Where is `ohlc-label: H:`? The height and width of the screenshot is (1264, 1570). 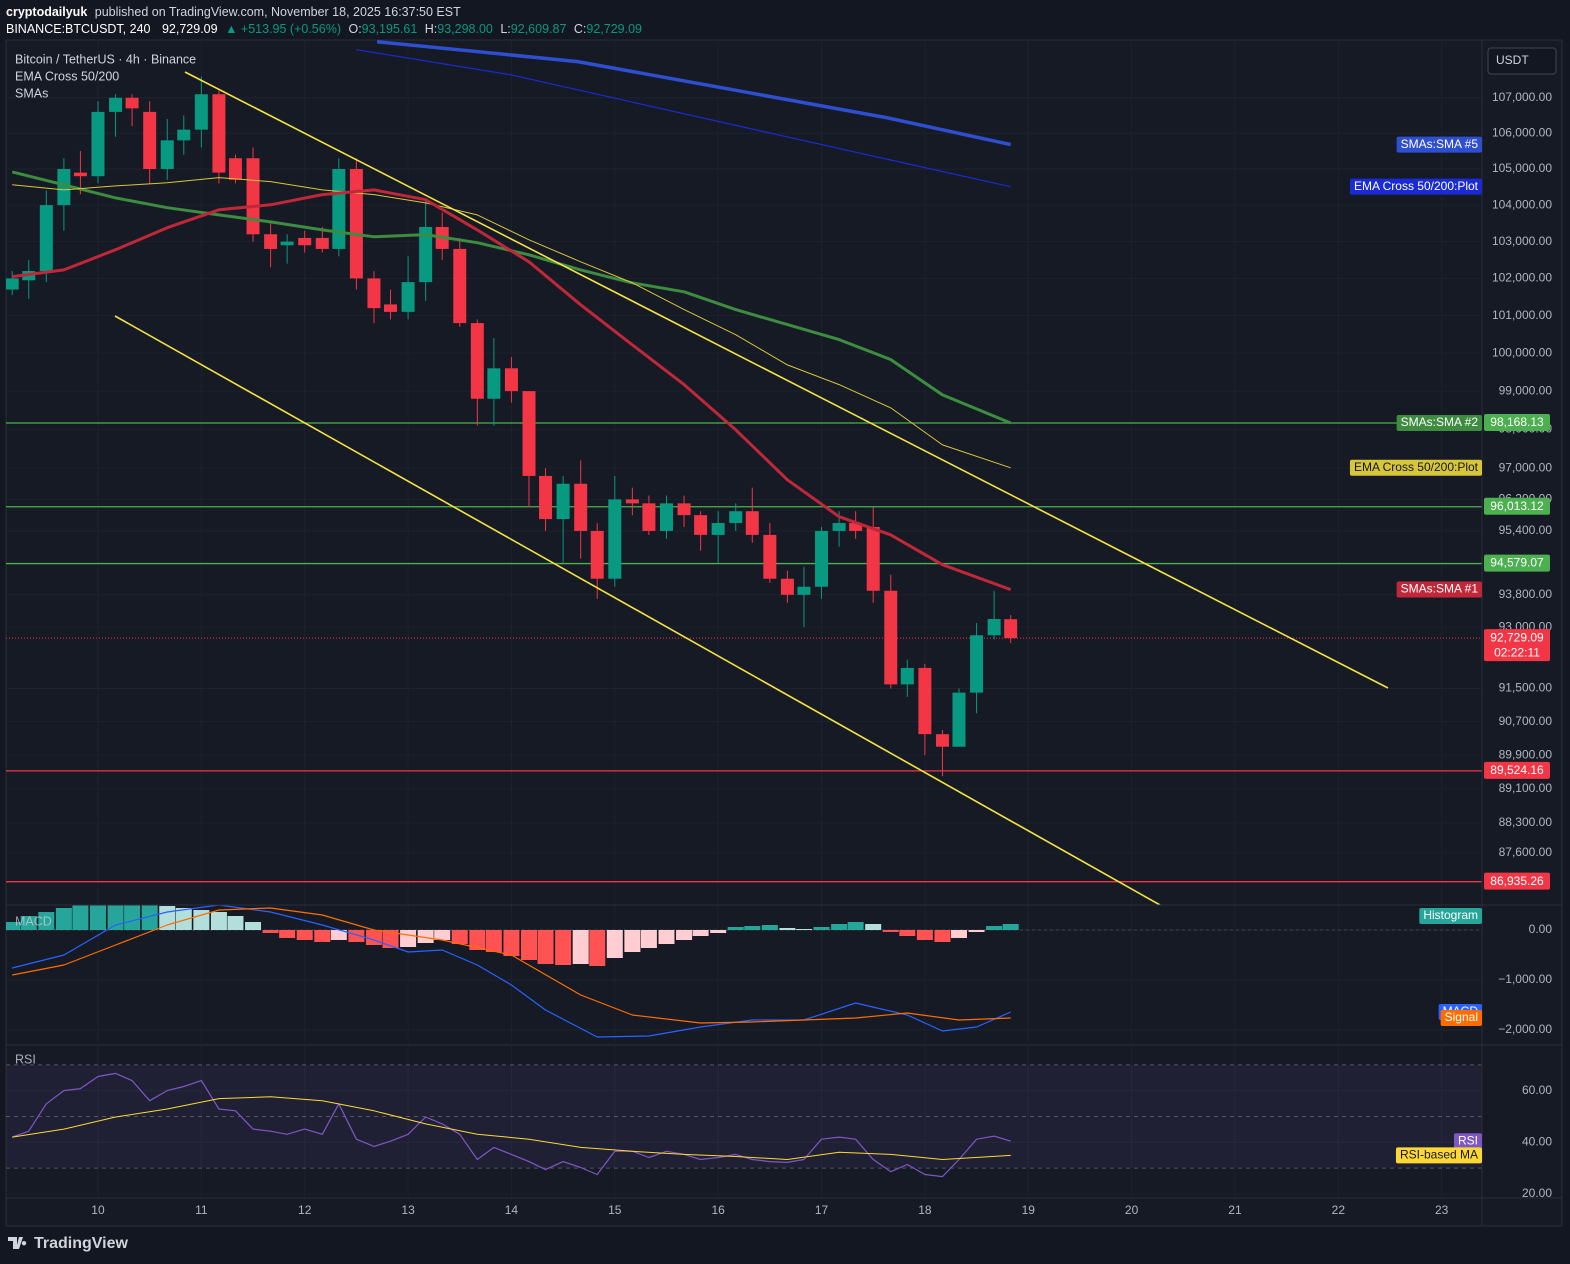
ohlc-label: H: is located at coordinates (431, 29).